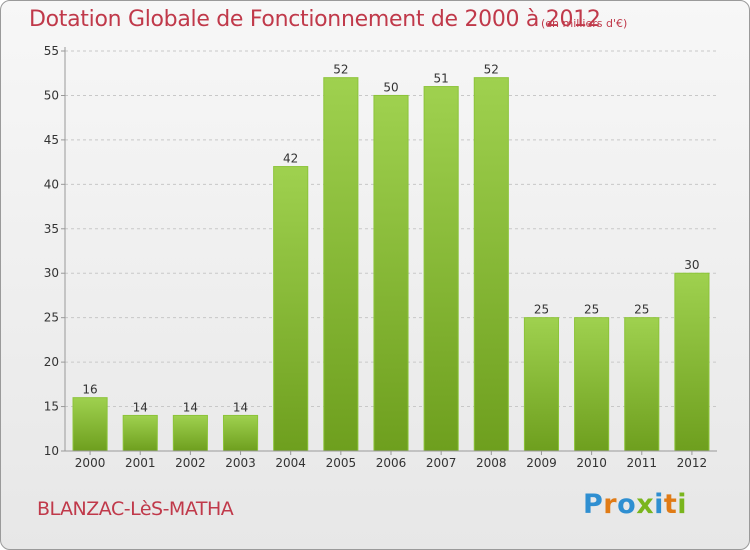 Image resolution: width=750 pixels, height=550 pixels. What do you see at coordinates (391, 463) in the screenshot?
I see `x-tick-label: 2006` at bounding box center [391, 463].